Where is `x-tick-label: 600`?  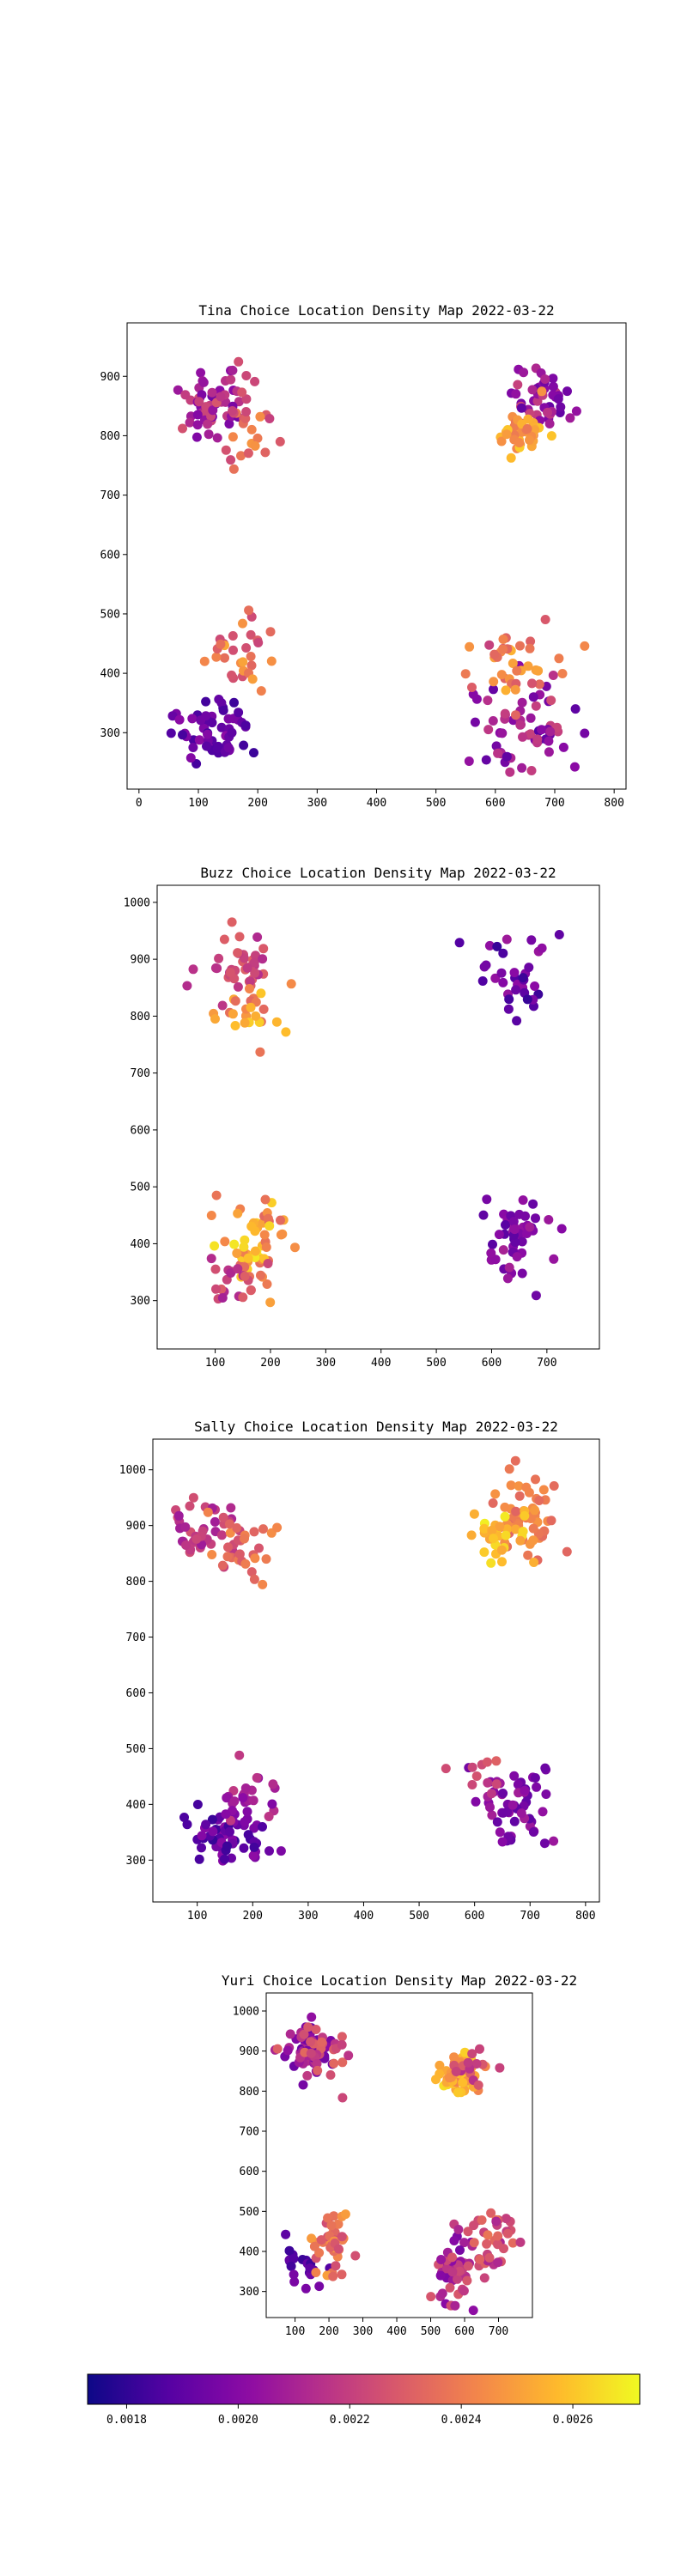
x-tick-label: 600 is located at coordinates (492, 1363).